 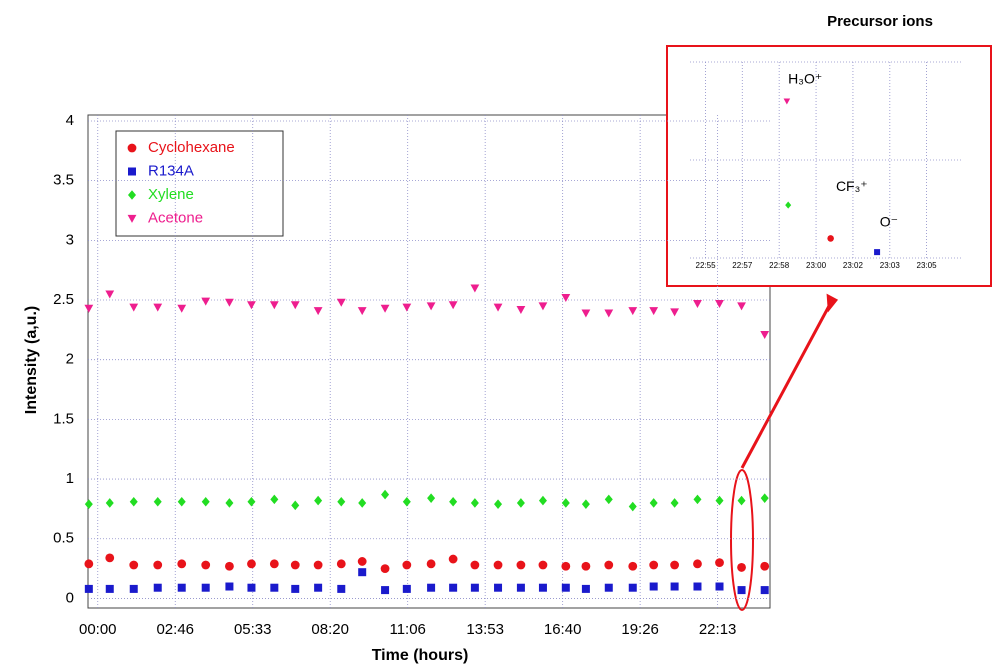 What do you see at coordinates (742, 540) in the screenshot?
I see `highlight-ellipse` at bounding box center [742, 540].